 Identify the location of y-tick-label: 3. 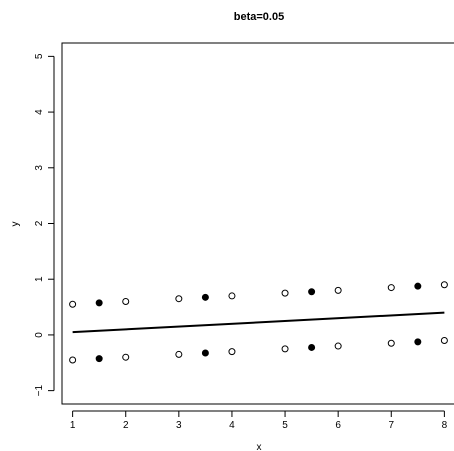
(39, 168).